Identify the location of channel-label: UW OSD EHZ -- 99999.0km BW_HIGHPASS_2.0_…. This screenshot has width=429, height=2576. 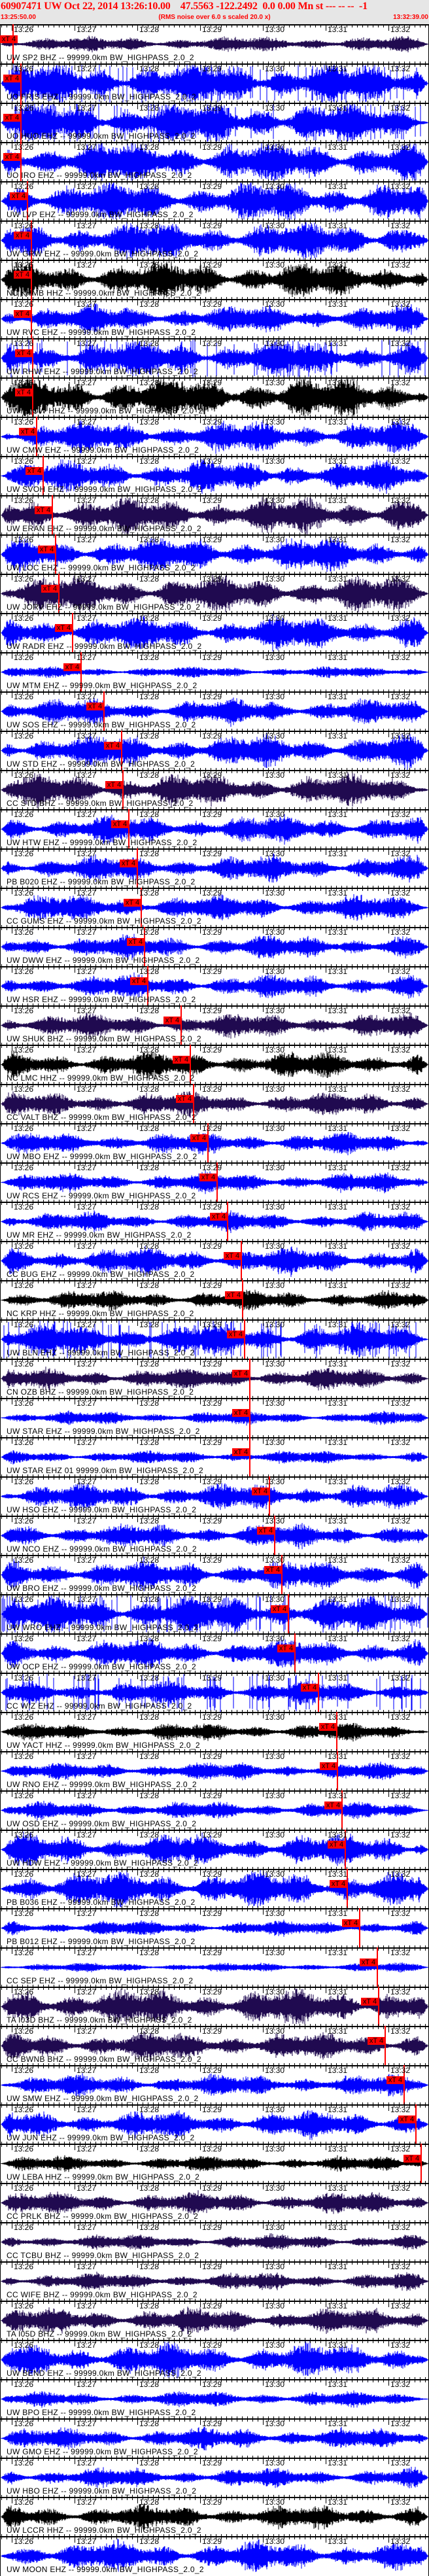
(102, 1823).